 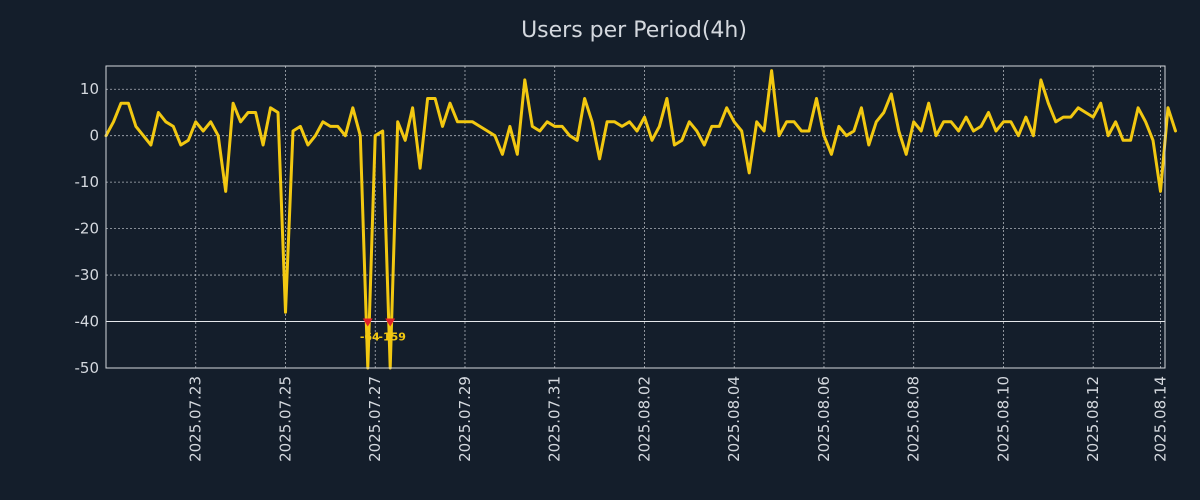 What do you see at coordinates (87, 368) in the screenshot?
I see `y-tick-label: -50` at bounding box center [87, 368].